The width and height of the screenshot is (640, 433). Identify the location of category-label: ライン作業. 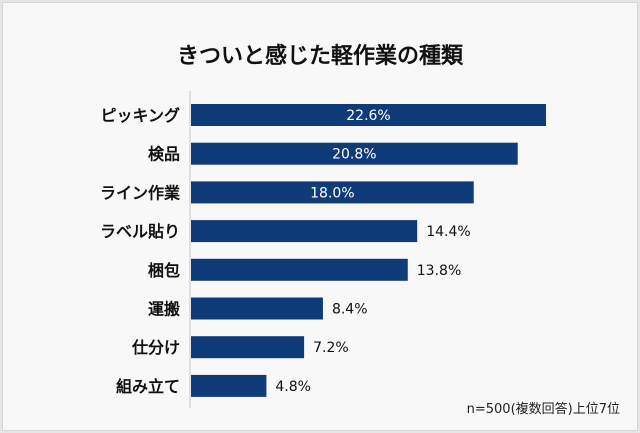
(140, 192).